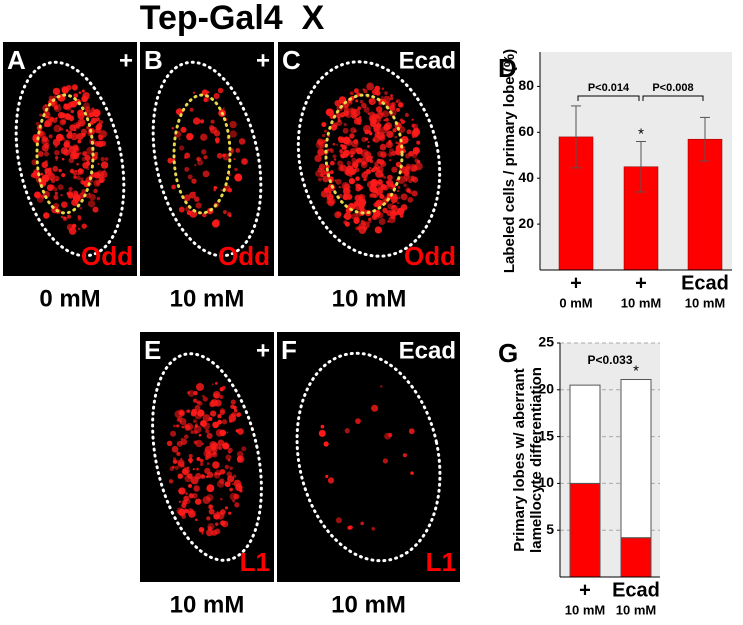 The image size is (743, 625). What do you see at coordinates (427, 60) in the screenshot?
I see `genotype-label: Ecad` at bounding box center [427, 60].